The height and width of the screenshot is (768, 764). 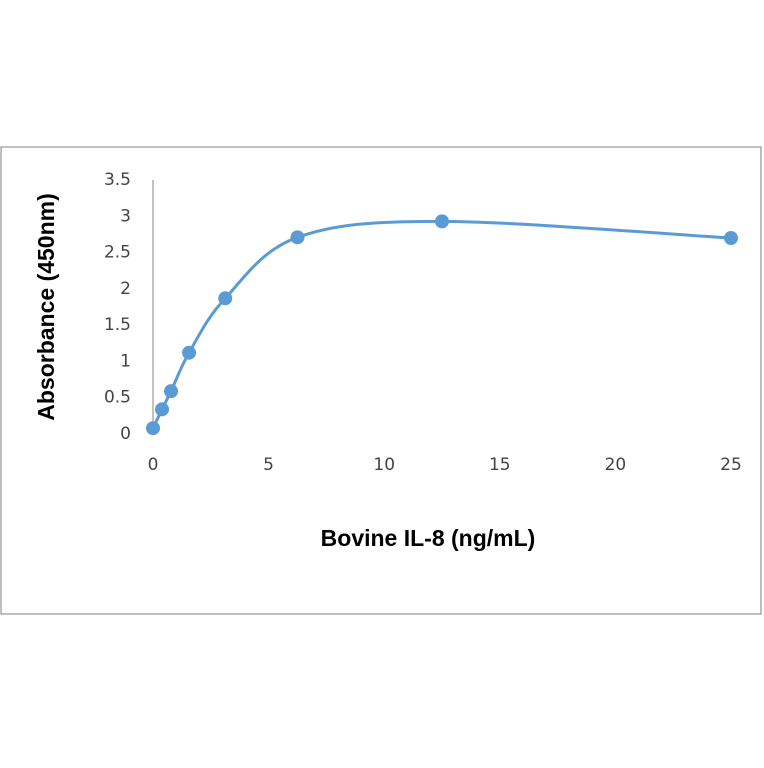 What do you see at coordinates (153, 465) in the screenshot?
I see `x-tick-label: 0` at bounding box center [153, 465].